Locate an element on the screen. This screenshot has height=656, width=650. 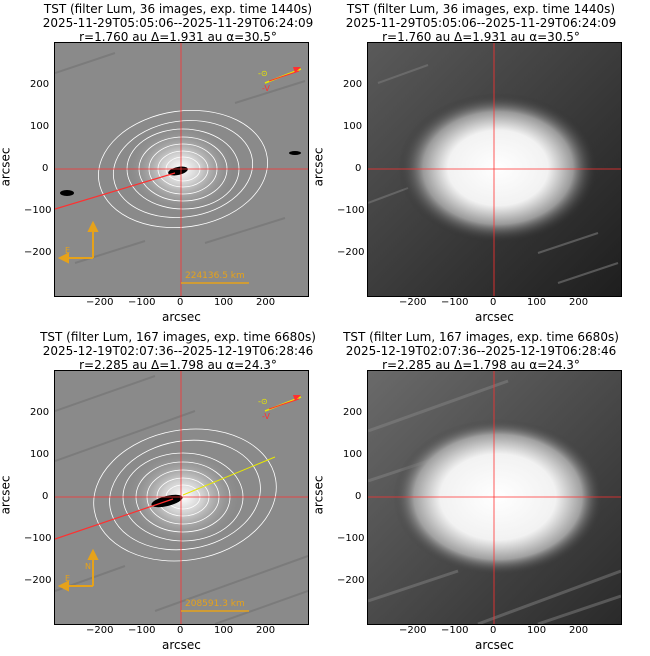
scalebar-label: 208591.3 km is located at coordinates (215, 604).